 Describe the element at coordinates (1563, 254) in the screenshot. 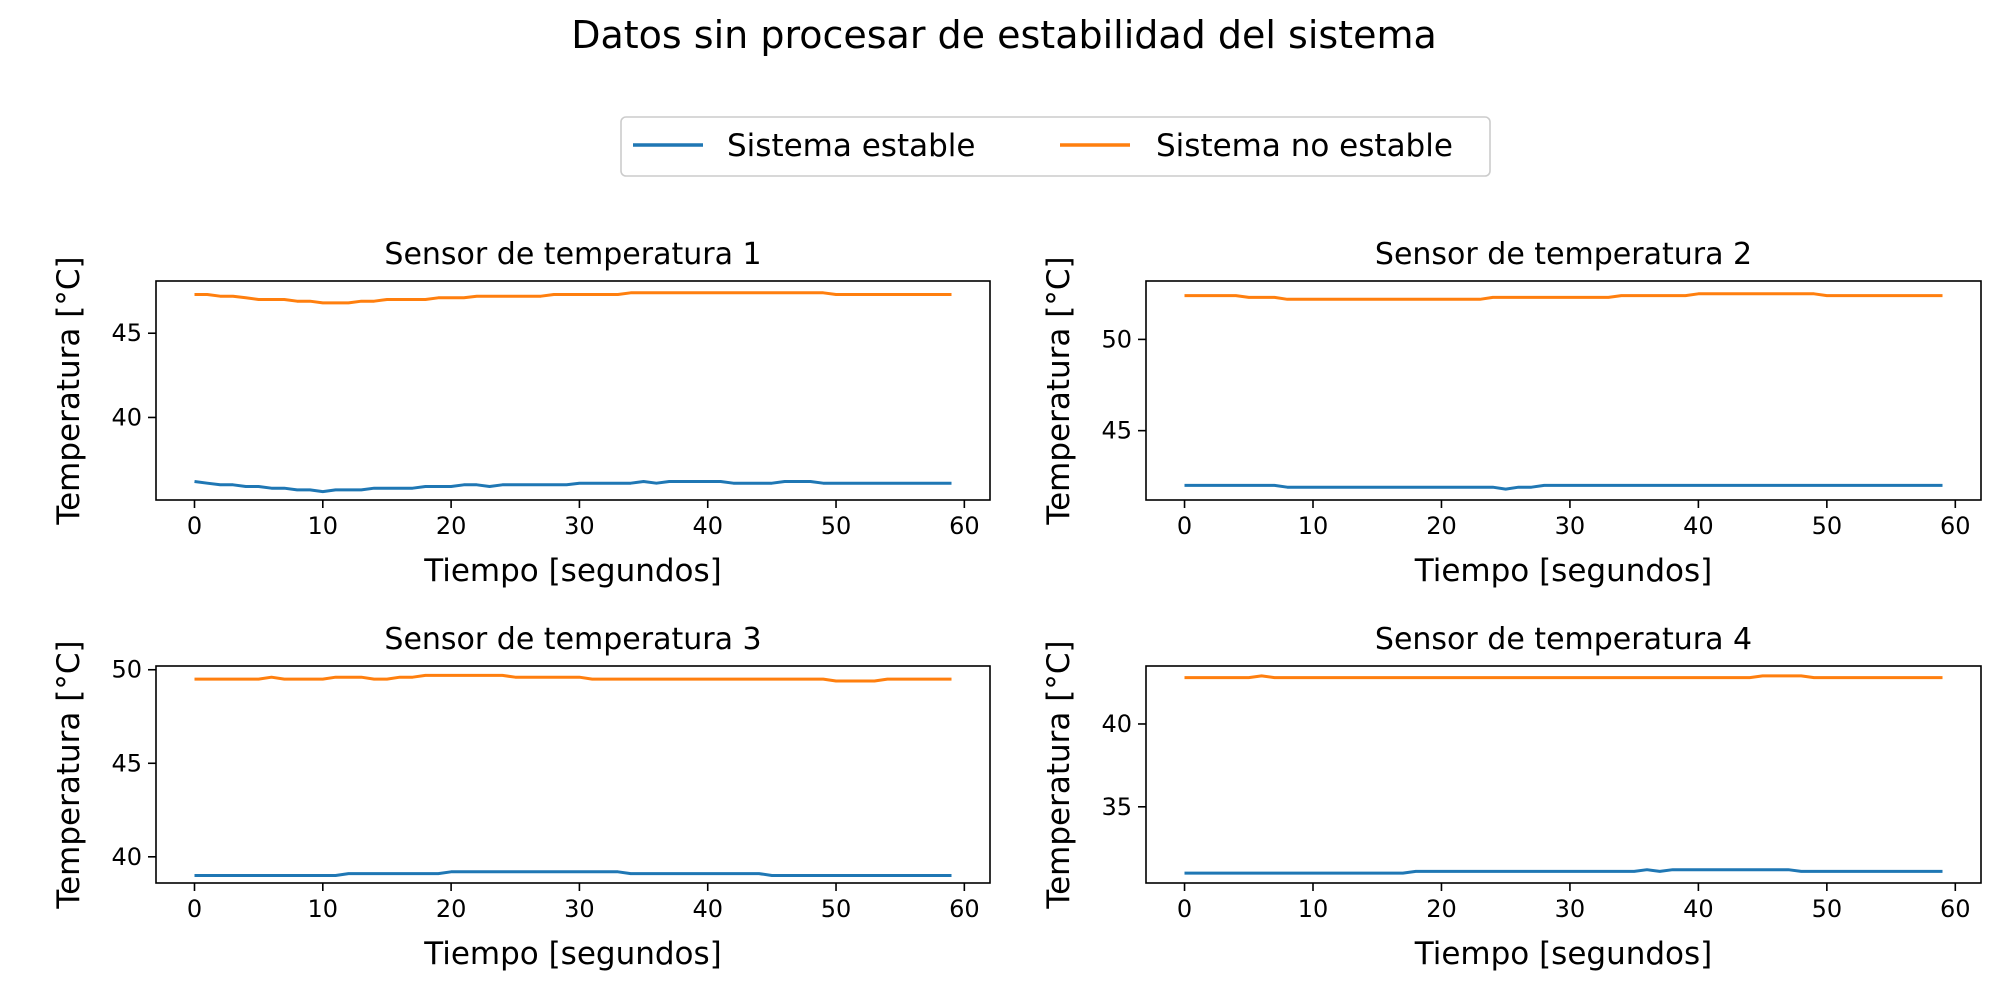

I see `subplot-title: Sensor de temperatura 2` at that location.